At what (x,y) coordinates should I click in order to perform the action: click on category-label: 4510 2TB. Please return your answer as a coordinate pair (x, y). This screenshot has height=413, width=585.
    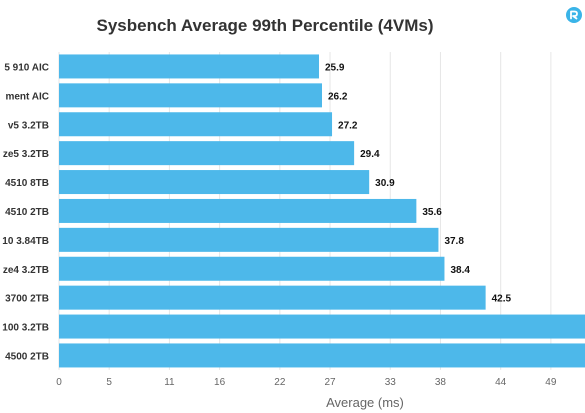
    Looking at the image, I should click on (27, 212).